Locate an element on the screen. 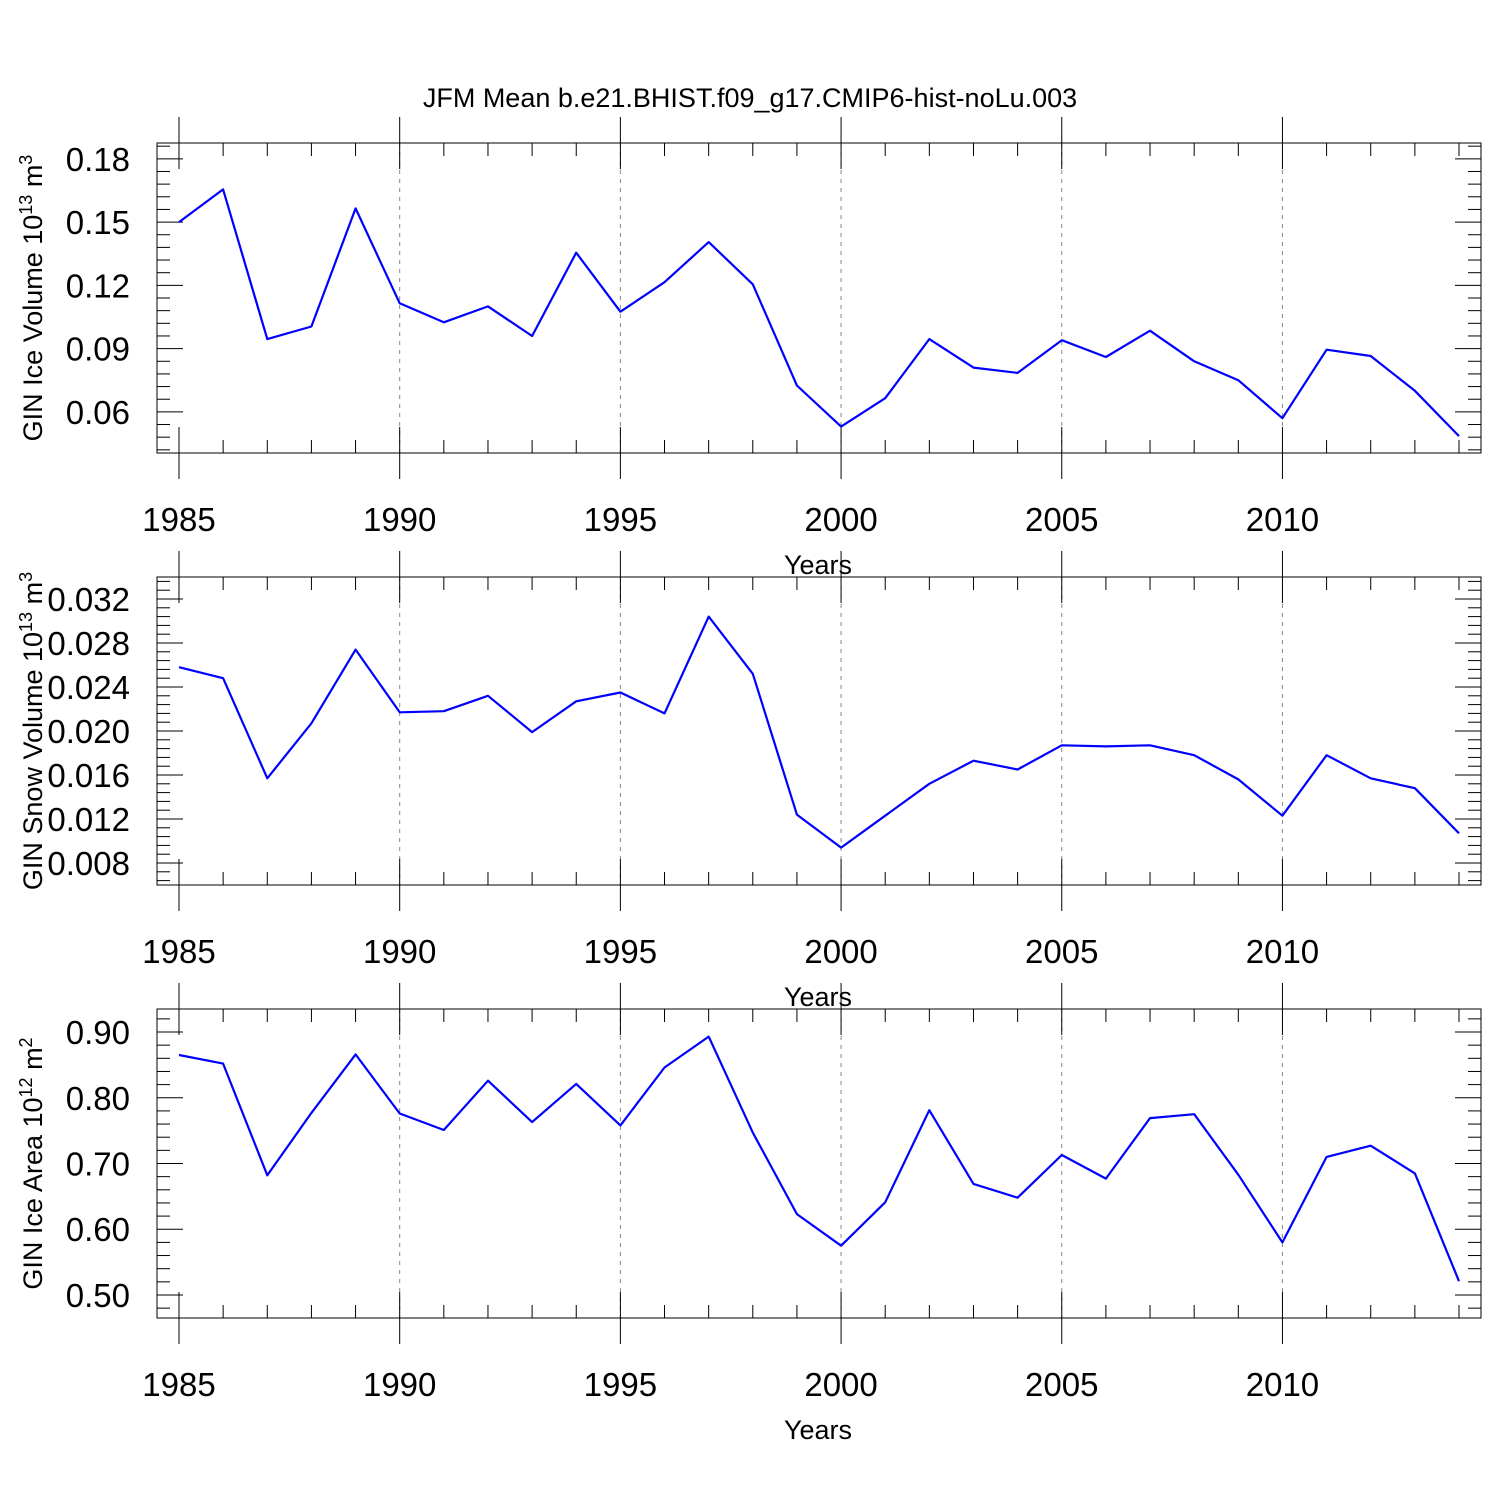 This screenshot has width=1500, height=1500. y-tick-label: 0.80 is located at coordinates (98, 1098).